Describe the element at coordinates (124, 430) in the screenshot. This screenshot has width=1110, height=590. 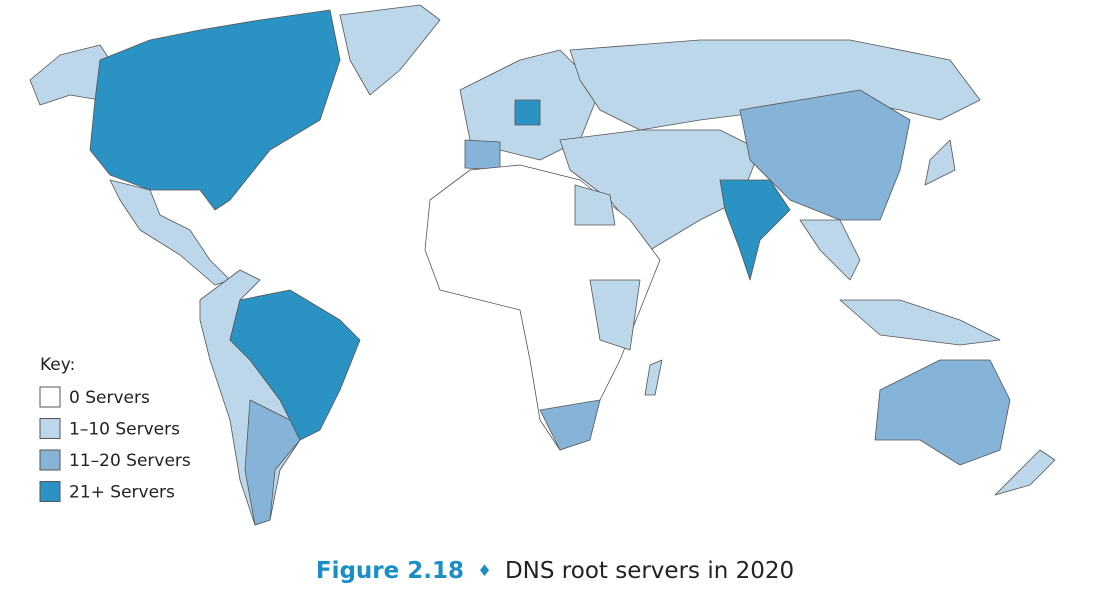
I see `legend-label: 1–10 Servers` at that location.